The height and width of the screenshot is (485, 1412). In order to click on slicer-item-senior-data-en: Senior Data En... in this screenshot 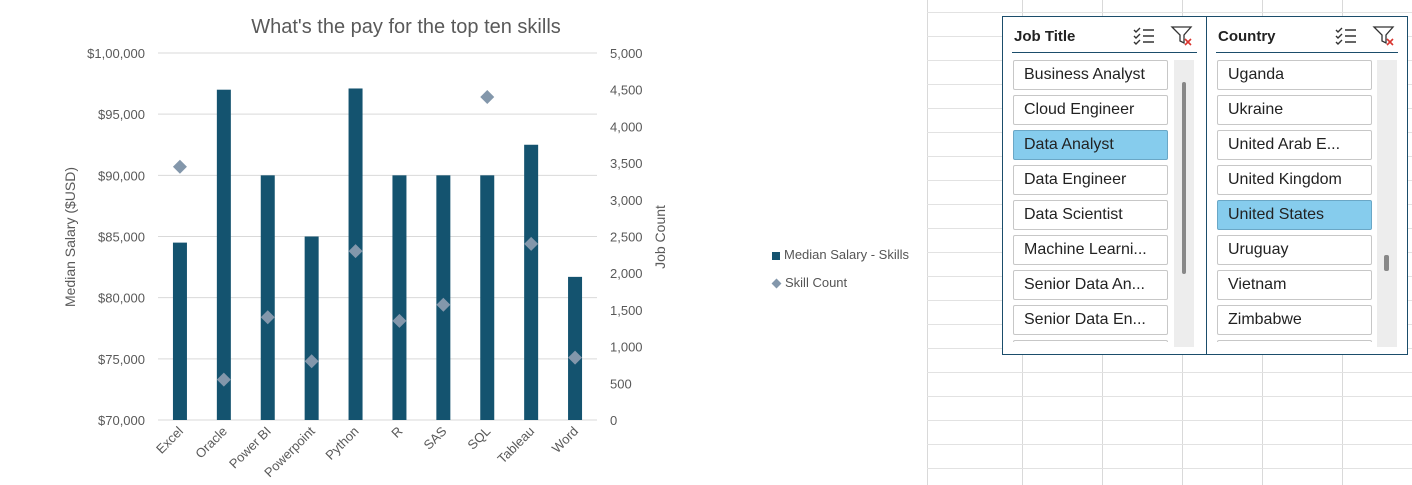, I will do `click(1090, 320)`.